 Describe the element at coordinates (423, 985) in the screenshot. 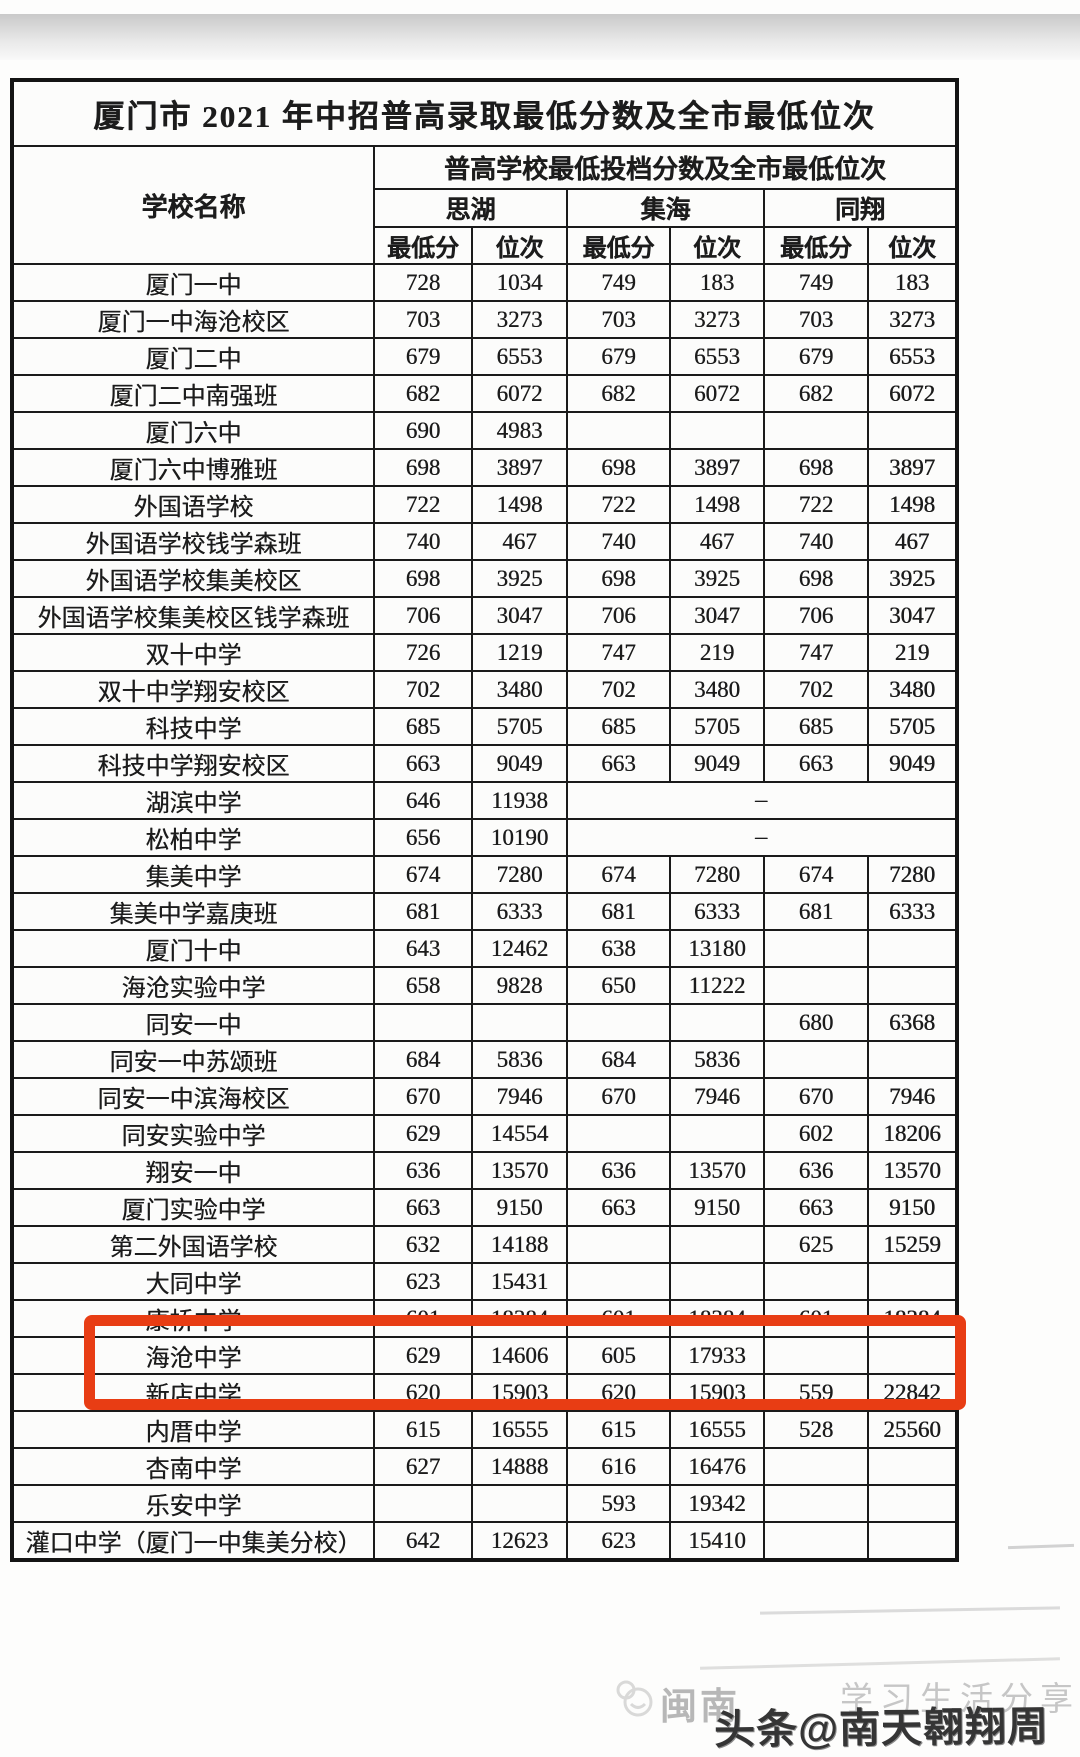

I see `score-cell: 658` at that location.